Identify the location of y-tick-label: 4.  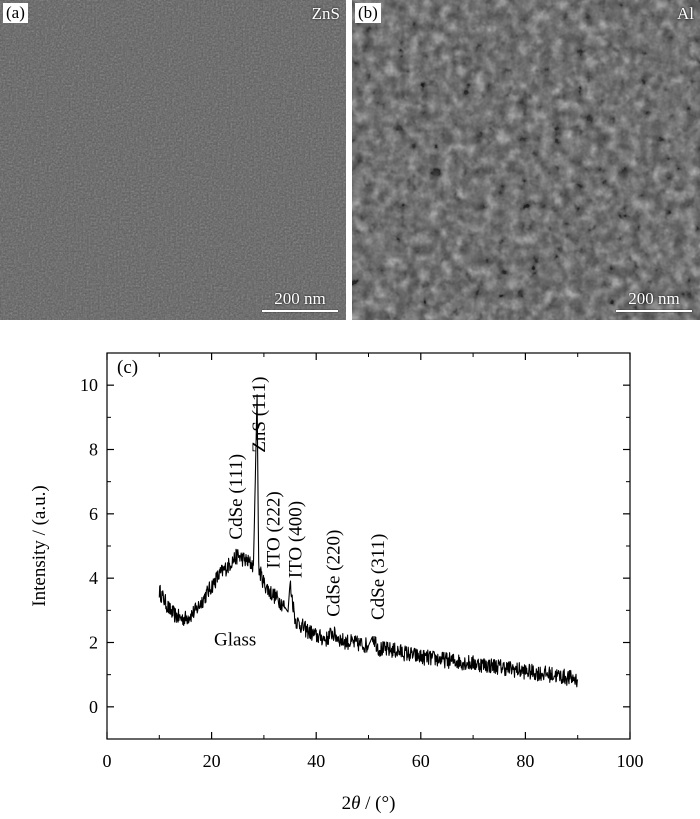
(93, 578).